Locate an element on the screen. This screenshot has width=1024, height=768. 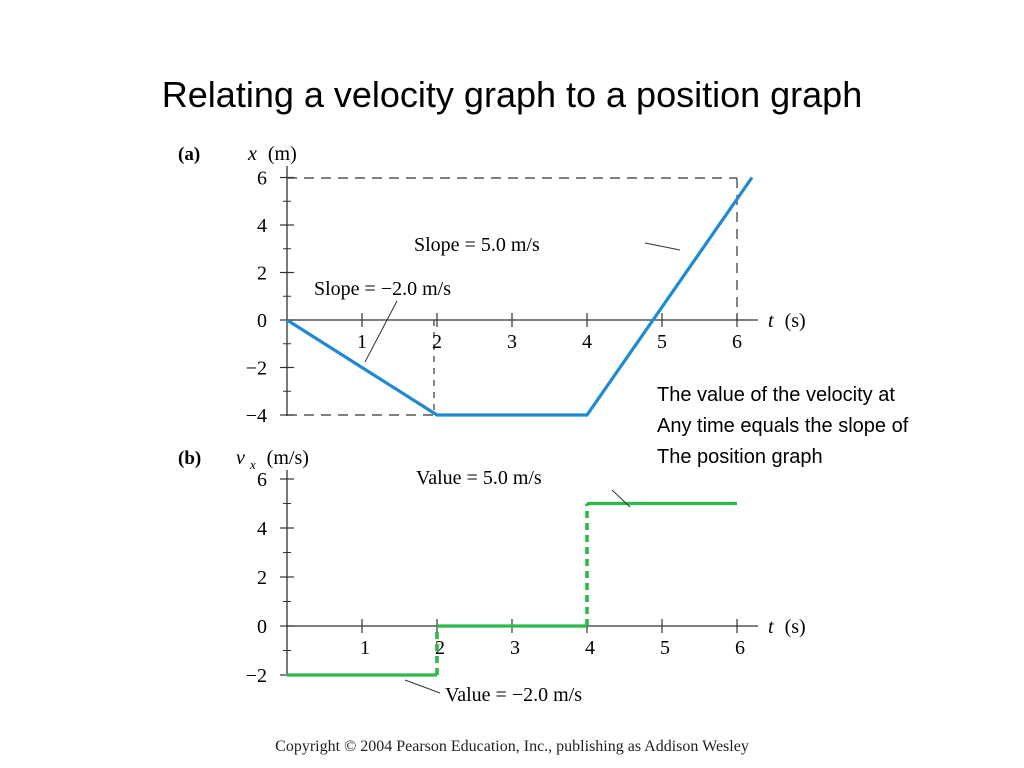
panel-b-ylabel: v x (m/s) is located at coordinates (272, 460).